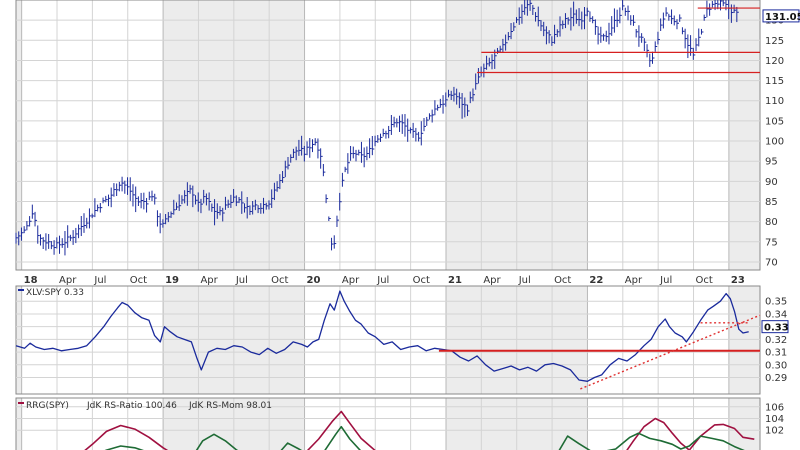 This screenshot has height=450, width=800. Describe the element at coordinates (774, 121) in the screenshot. I see `y-tick-label: 105` at that location.